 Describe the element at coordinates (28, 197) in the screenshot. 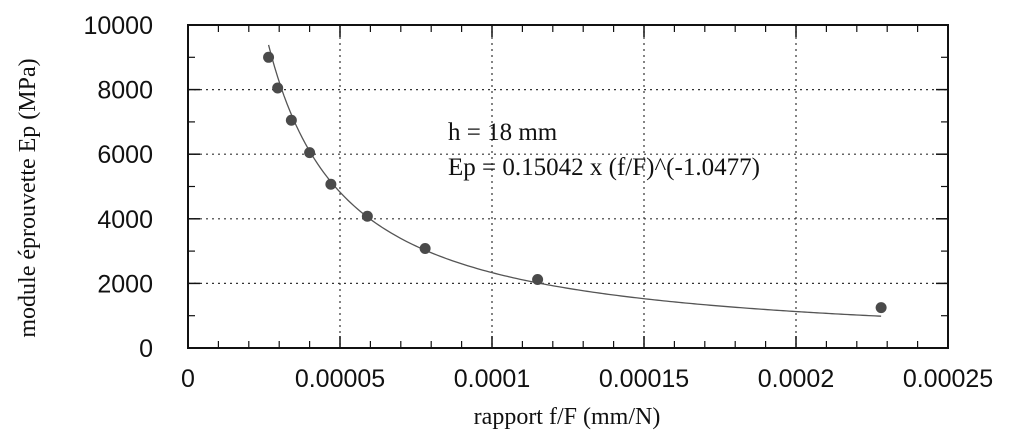

I see `y-axis-title: module éprouvette Ep (MPa)` at that location.